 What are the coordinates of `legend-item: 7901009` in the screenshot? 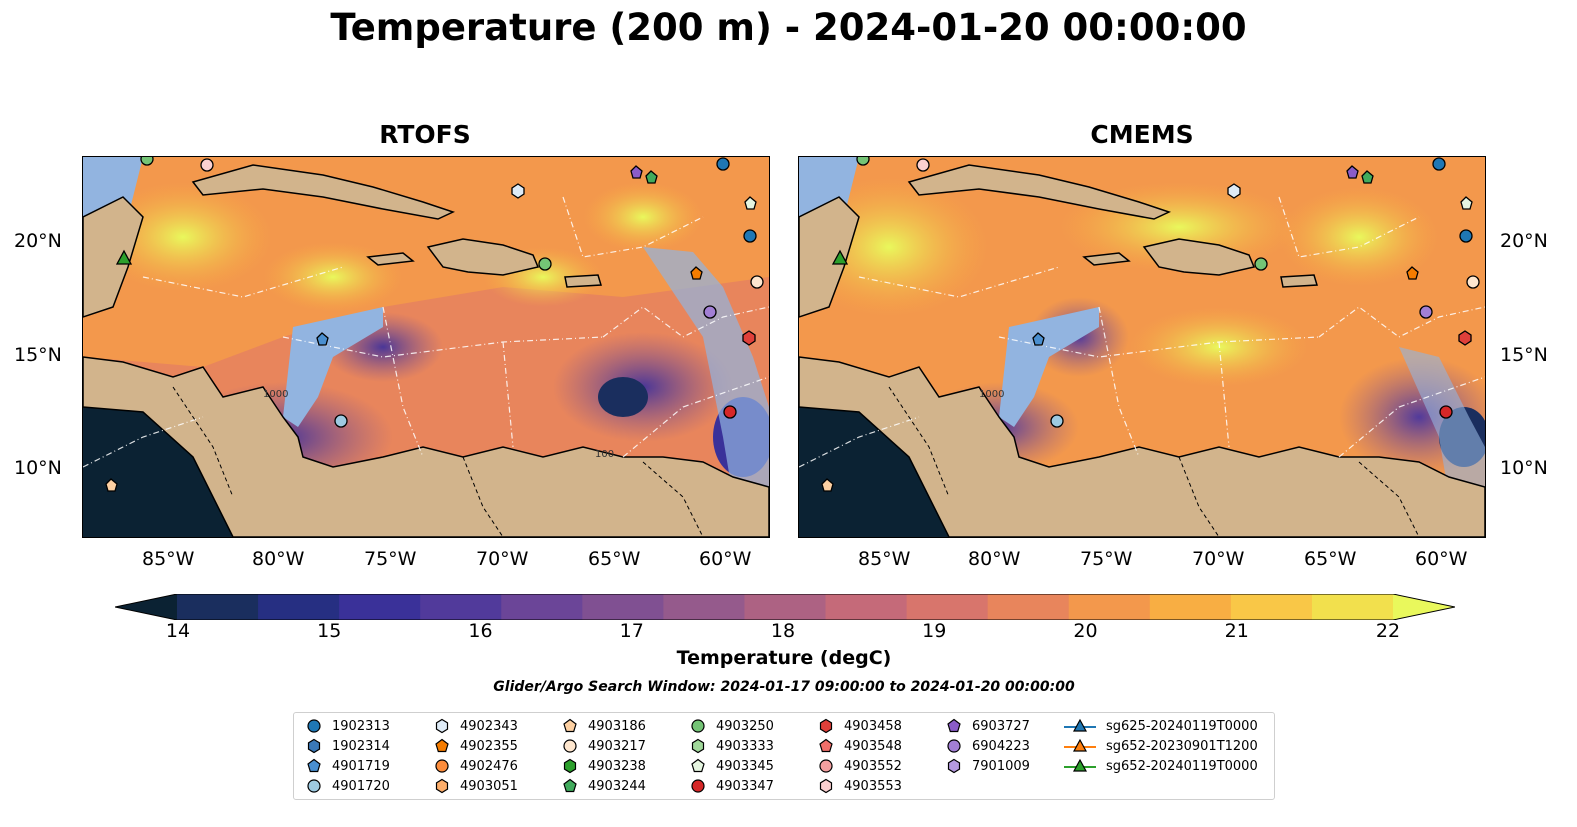 It's located at (988, 766).